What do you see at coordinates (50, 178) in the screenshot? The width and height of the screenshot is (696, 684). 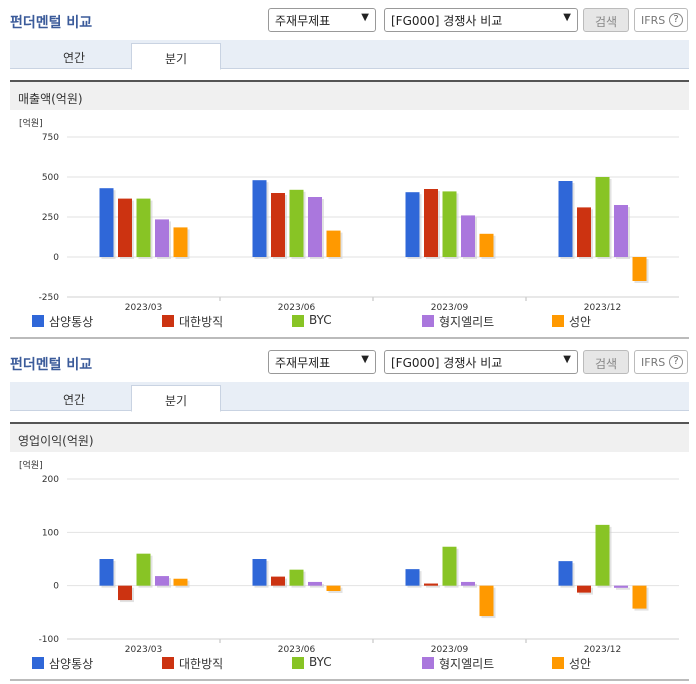 I see `y-tick-label: 500` at bounding box center [50, 178].